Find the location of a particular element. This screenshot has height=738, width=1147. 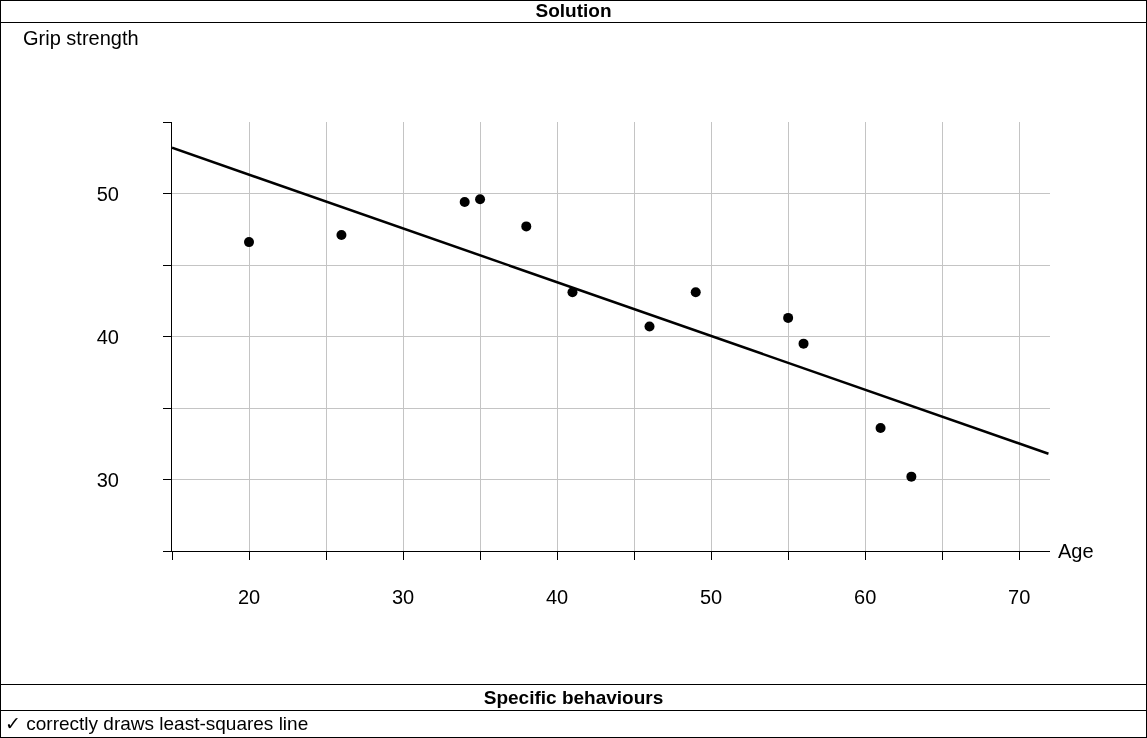

x-tick-label: 20 is located at coordinates (249, 597).